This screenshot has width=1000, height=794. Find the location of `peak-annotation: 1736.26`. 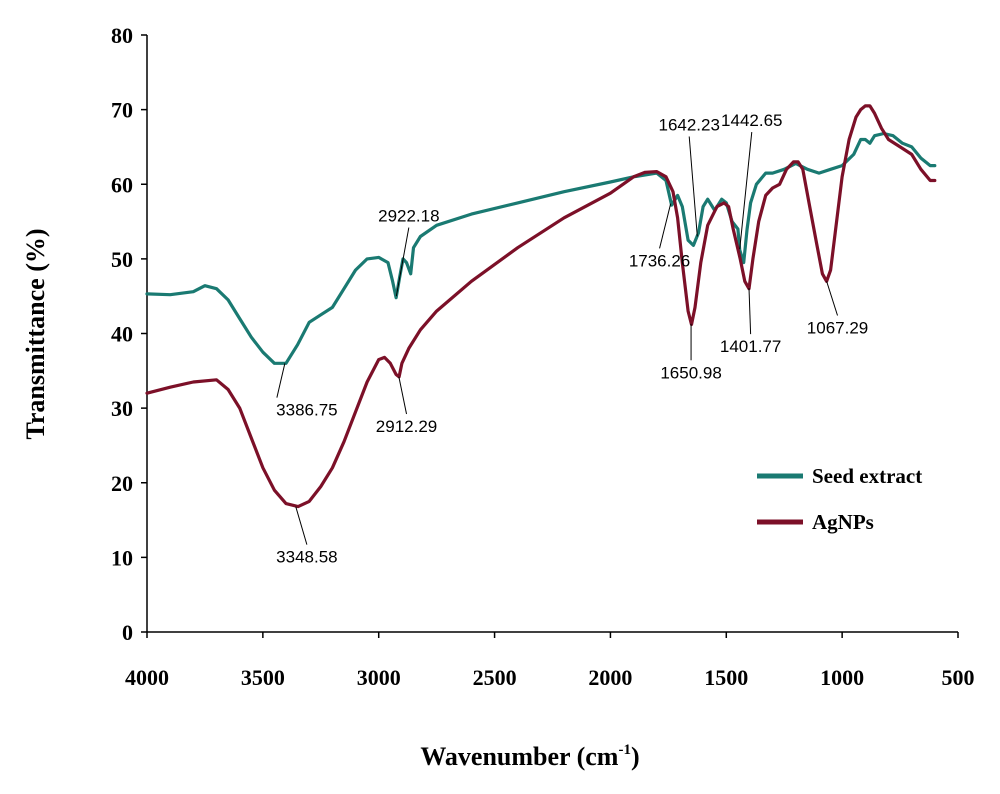

peak-annotation: 1736.26 is located at coordinates (659, 236).